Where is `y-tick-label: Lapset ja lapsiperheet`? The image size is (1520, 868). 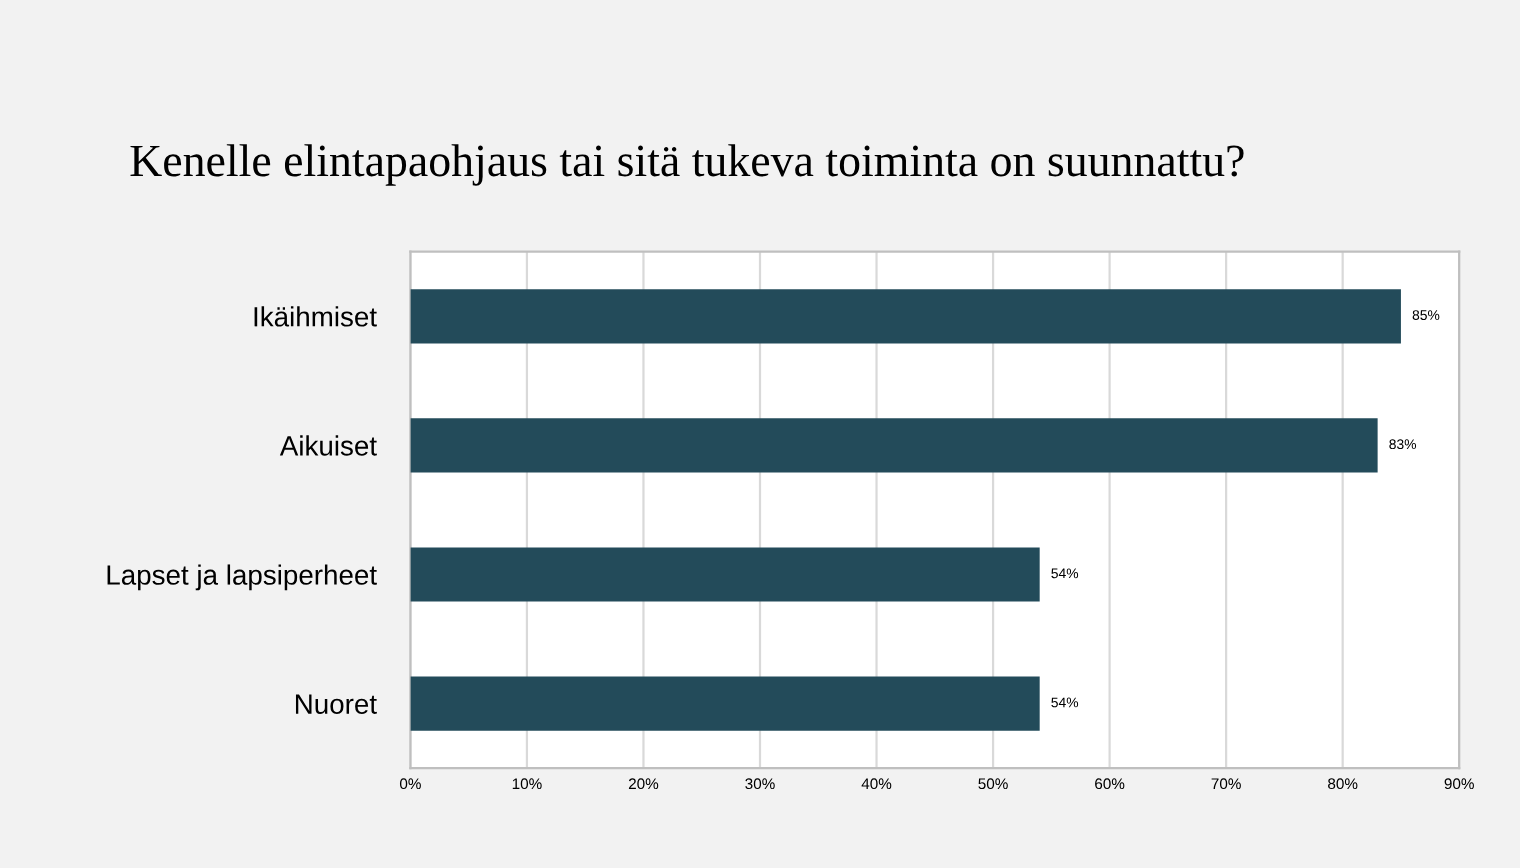 y-tick-label: Lapset ja lapsiperheet is located at coordinates (242, 577).